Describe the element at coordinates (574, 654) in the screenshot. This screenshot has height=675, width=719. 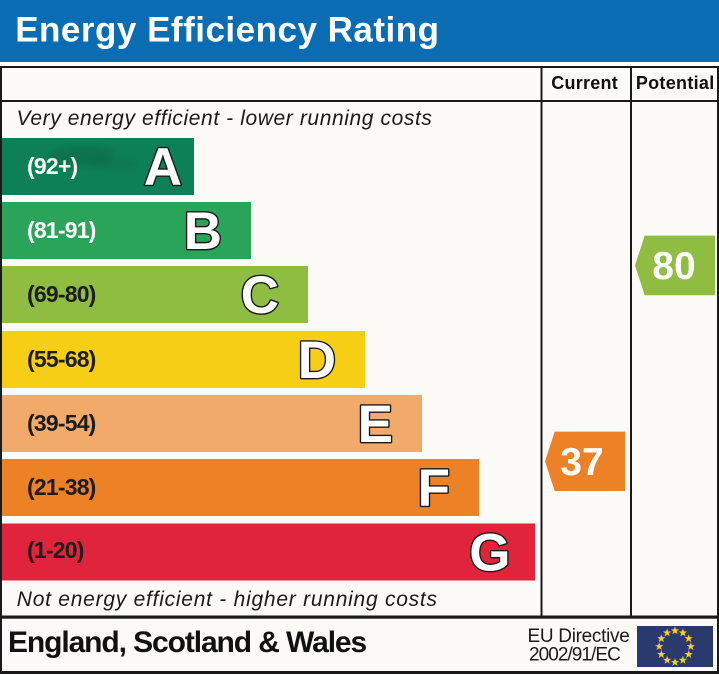
I see `svg-text: 2002/91/EC` at that location.